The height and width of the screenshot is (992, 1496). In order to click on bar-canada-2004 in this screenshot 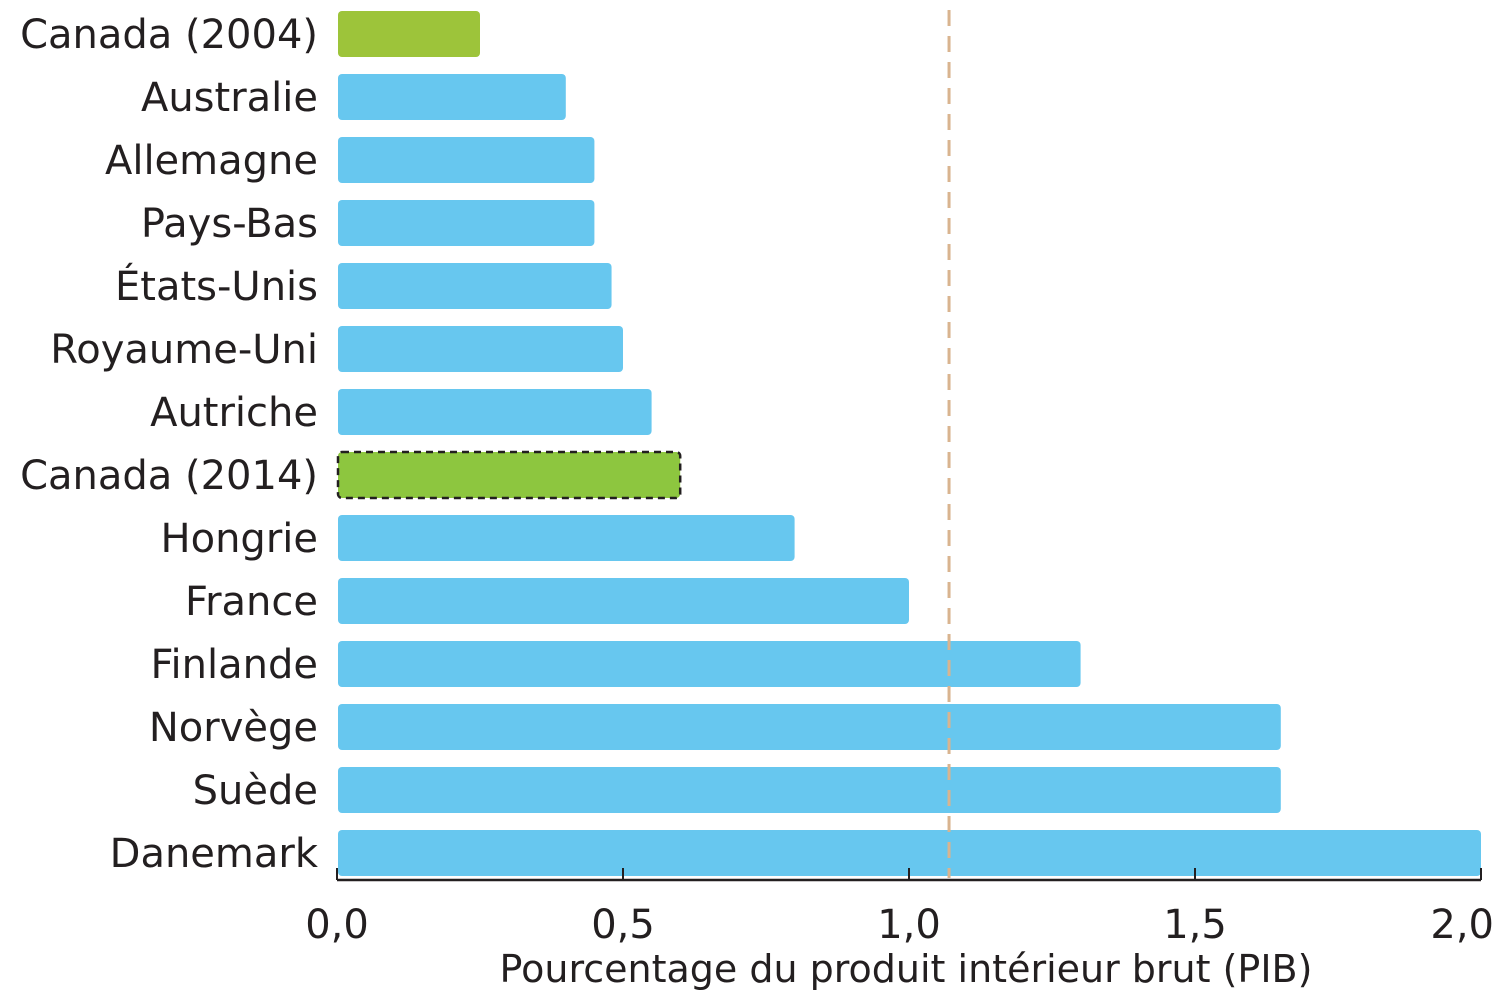, I will do `click(409, 34)`.